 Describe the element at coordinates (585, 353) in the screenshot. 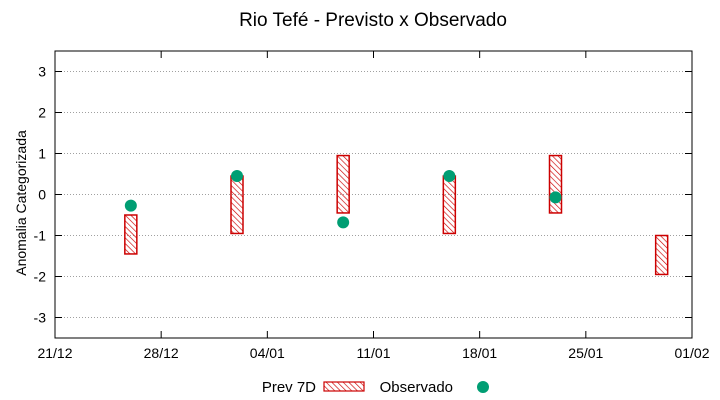

I see `x-tick-label: 25/01` at that location.